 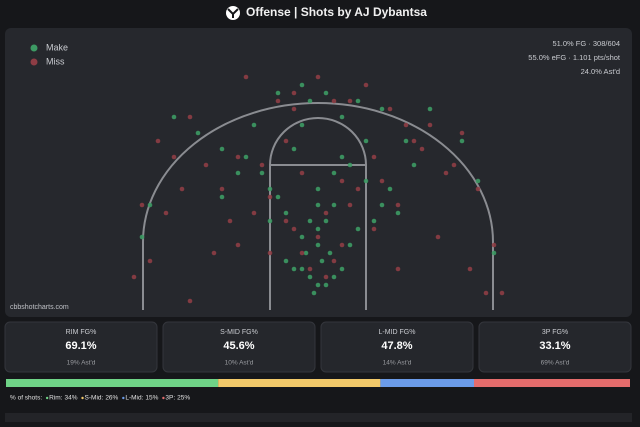 I want to click on legend-label: Miss, so click(x=55, y=61).